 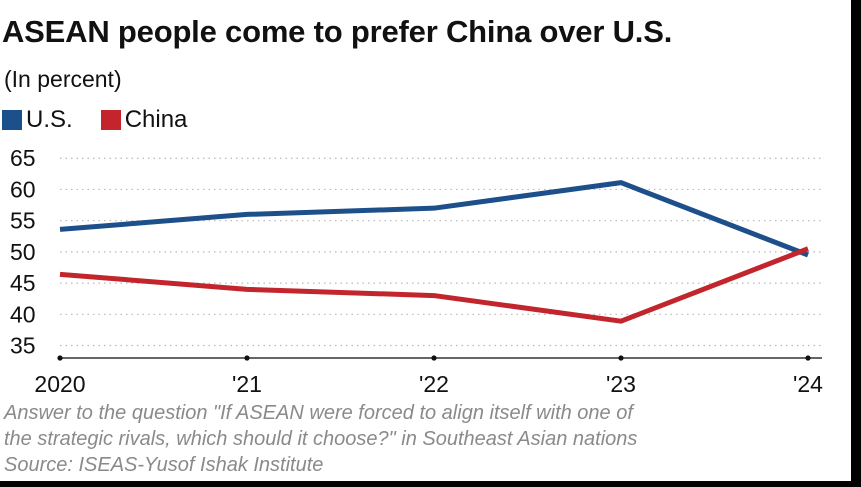 I want to click on y-tick-label: 35, so click(x=23, y=346).